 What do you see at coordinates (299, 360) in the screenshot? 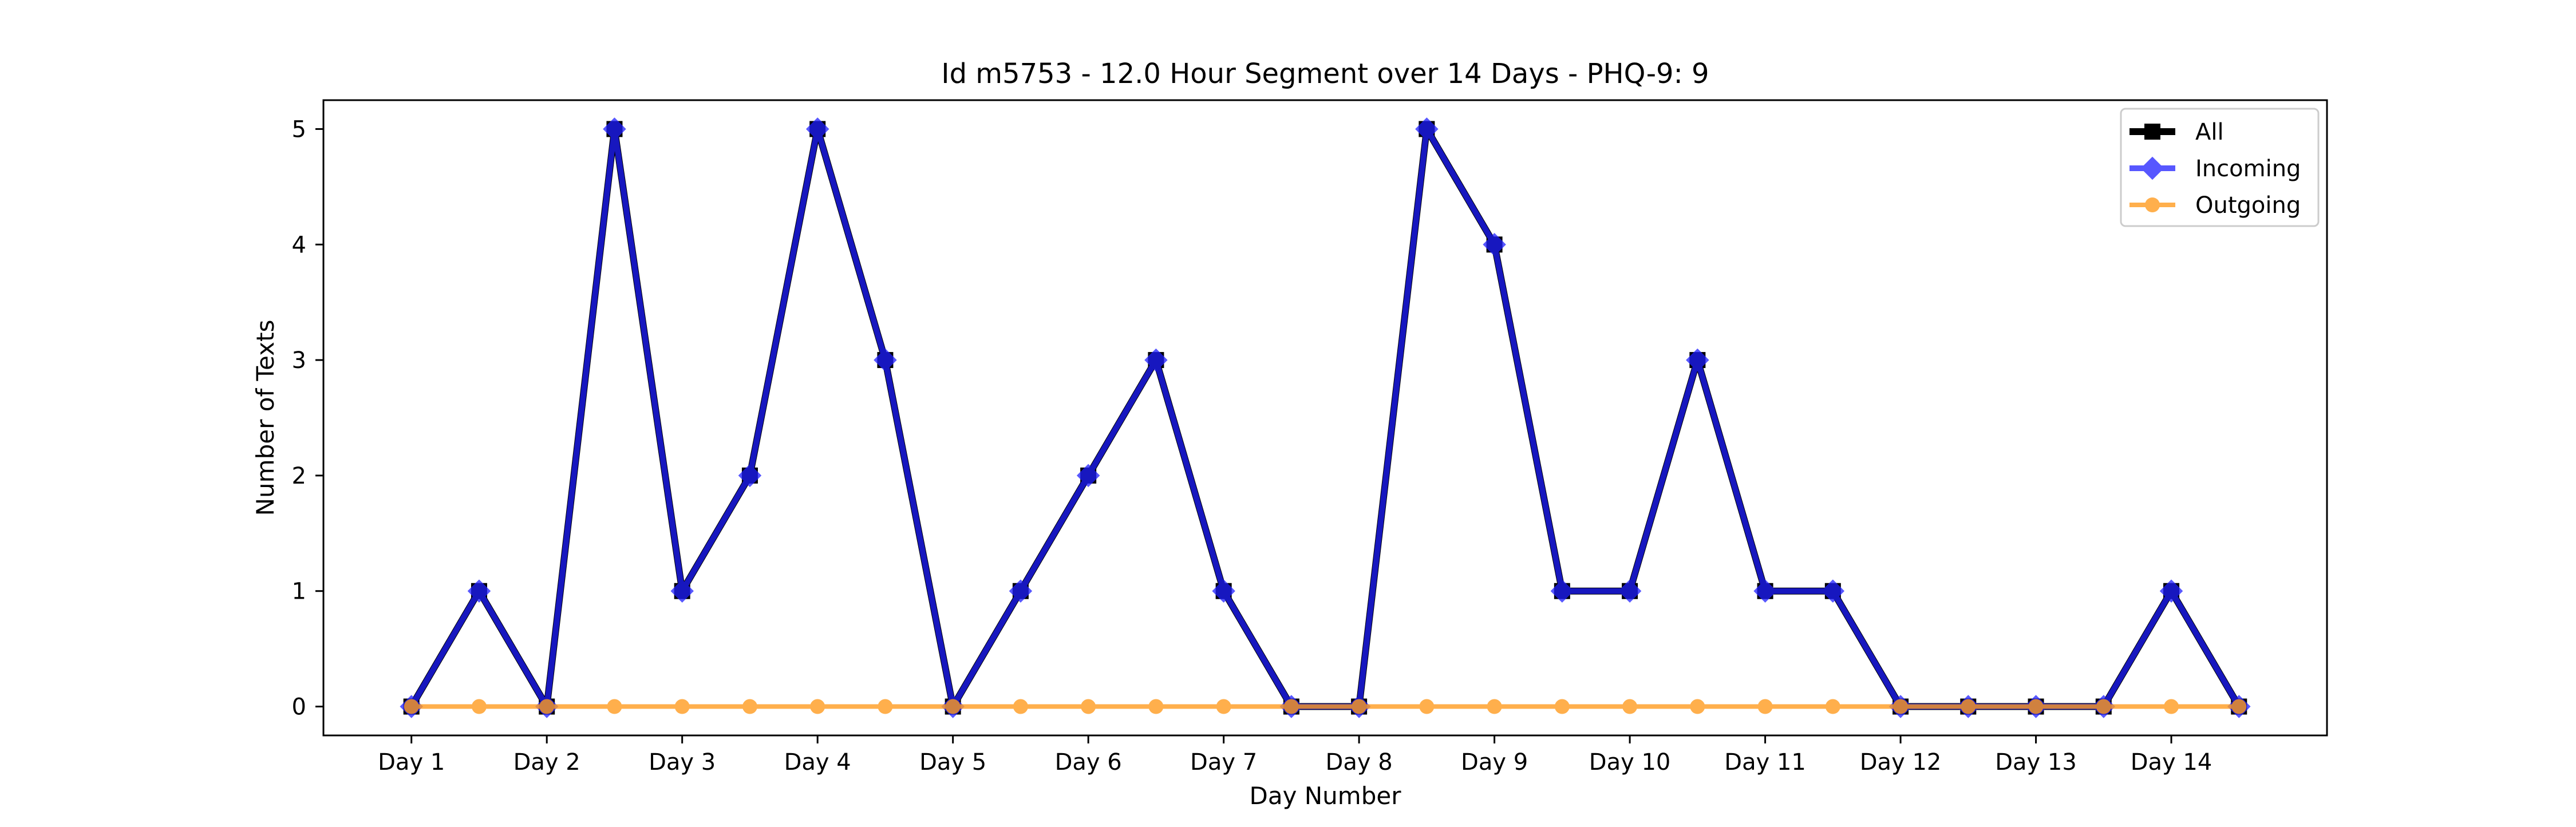
I see `y-tick-label: 3` at bounding box center [299, 360].